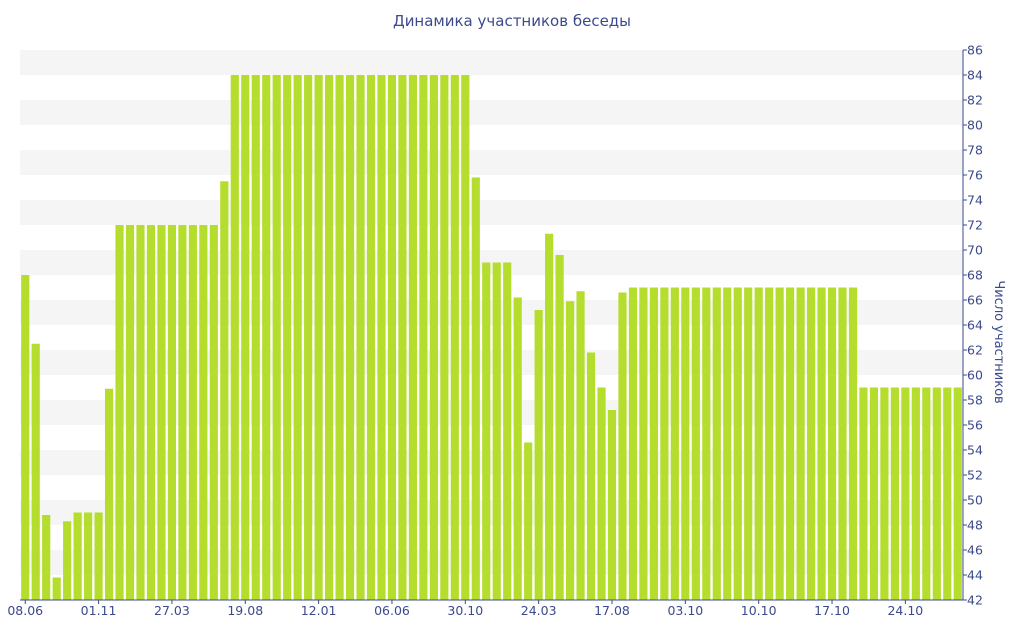 This screenshot has width=1024, height=640. I want to click on y-tick-label: 66, so click(975, 300).